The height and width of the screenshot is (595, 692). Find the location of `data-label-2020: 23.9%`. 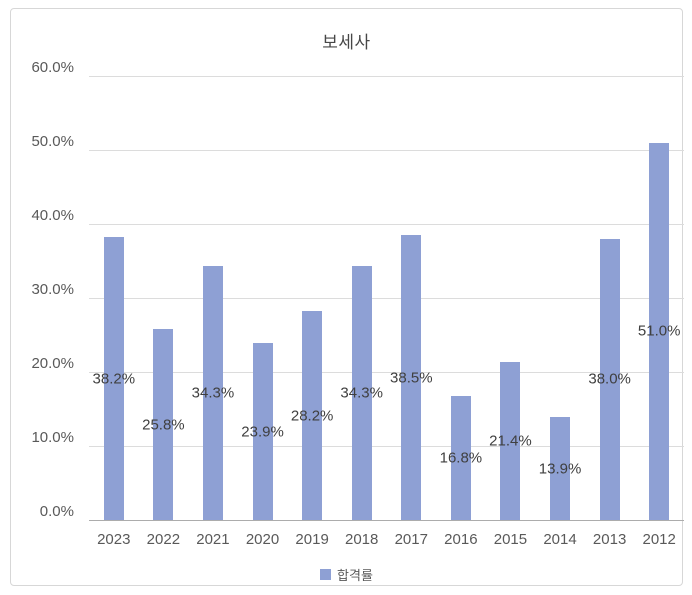

data-label-2020: 23.9% is located at coordinates (262, 432).